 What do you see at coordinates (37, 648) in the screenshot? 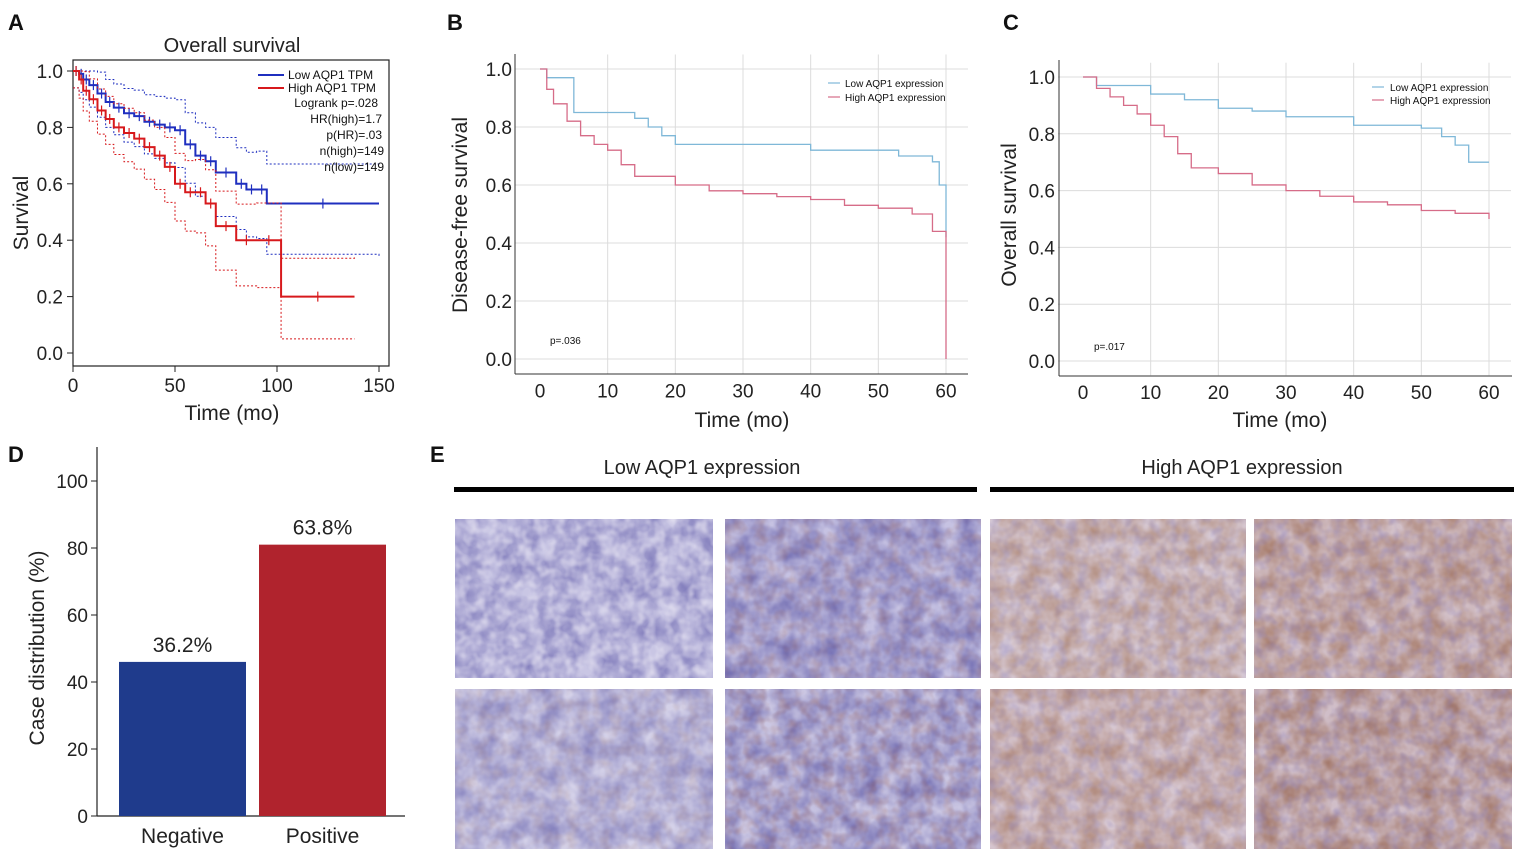
I see `panel-d-ylabel: Case distribution (%)` at bounding box center [37, 648].